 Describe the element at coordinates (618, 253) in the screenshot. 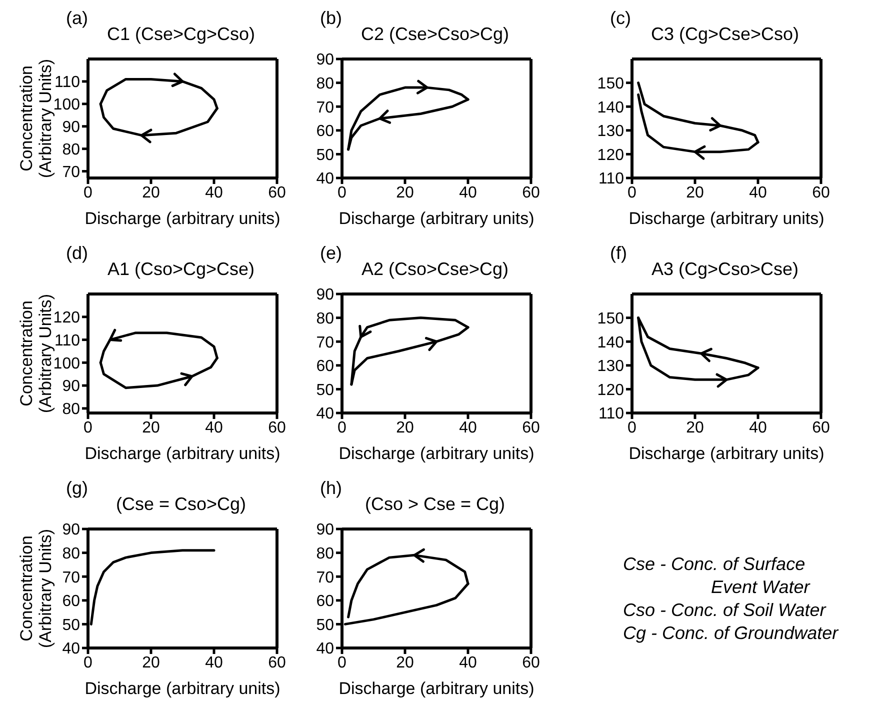

I see `text: (f)` at that location.